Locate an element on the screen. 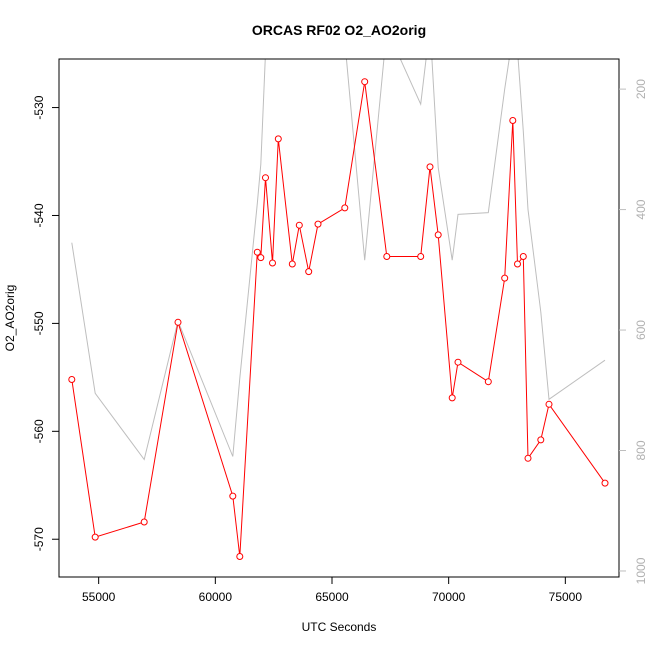  x-tick-label: 70000 is located at coordinates (449, 597).